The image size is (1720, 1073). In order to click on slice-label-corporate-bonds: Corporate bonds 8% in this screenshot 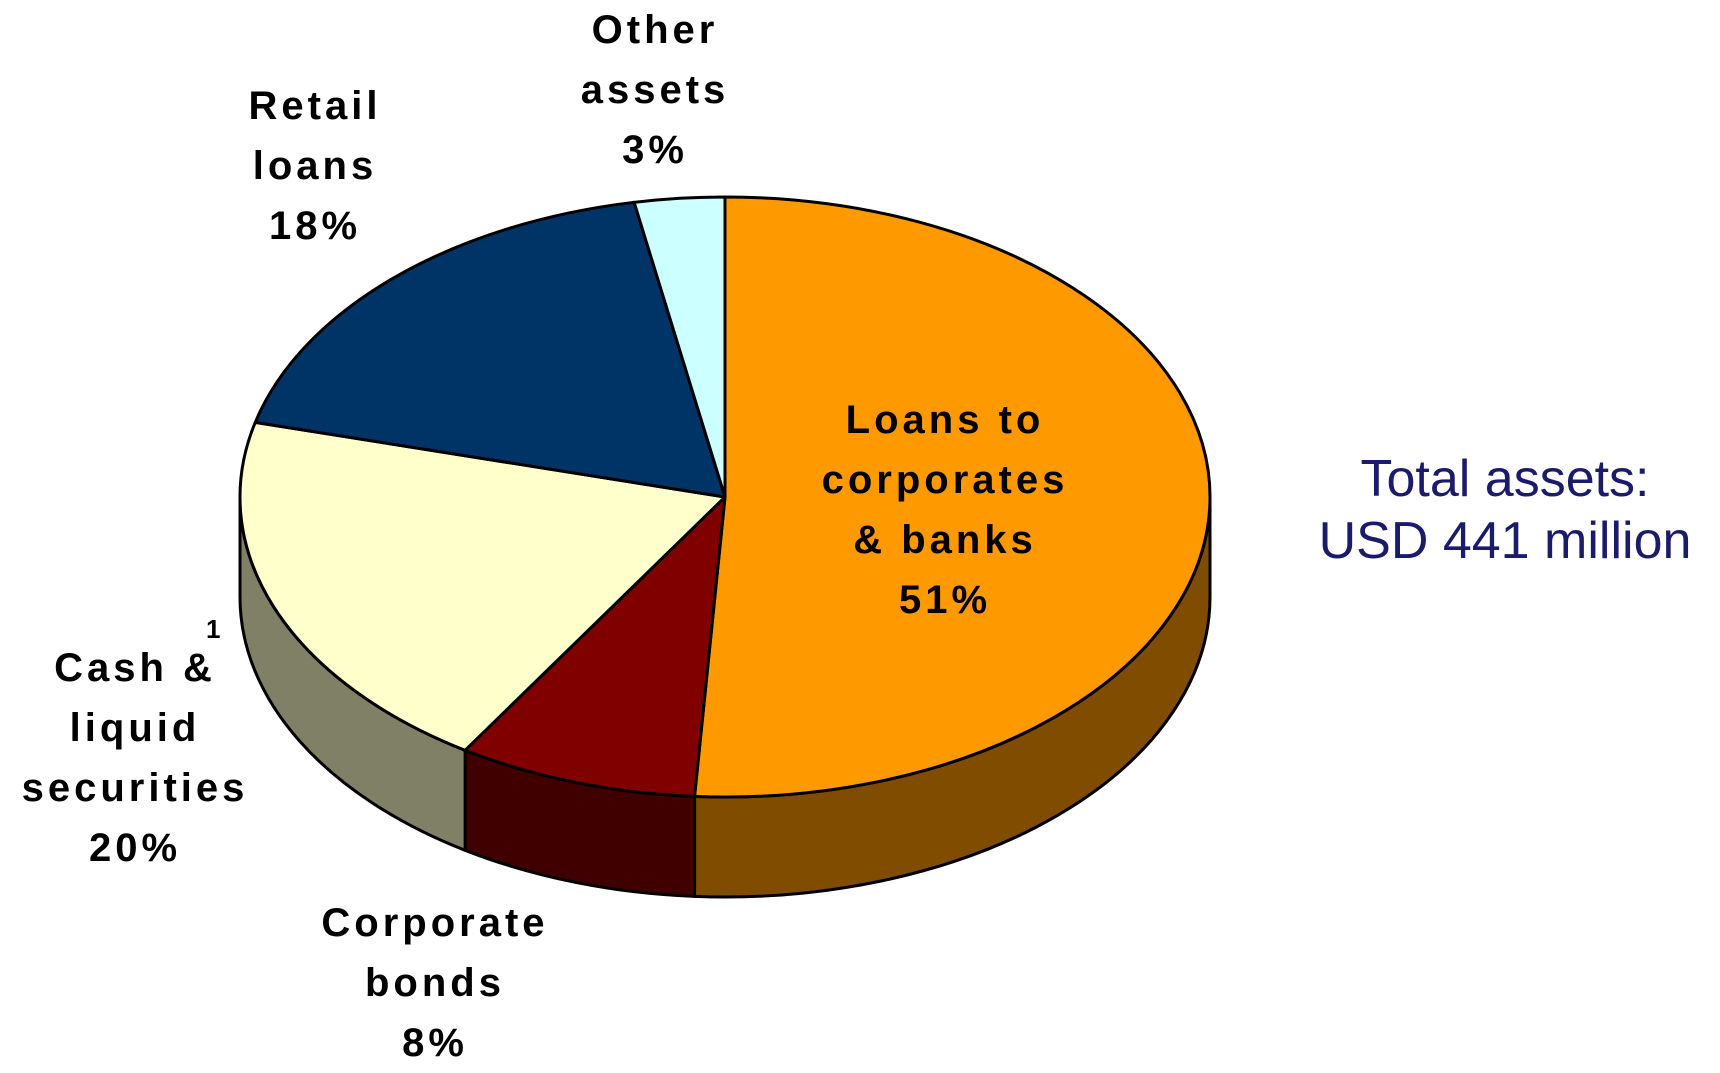, I will do `click(435, 983)`.